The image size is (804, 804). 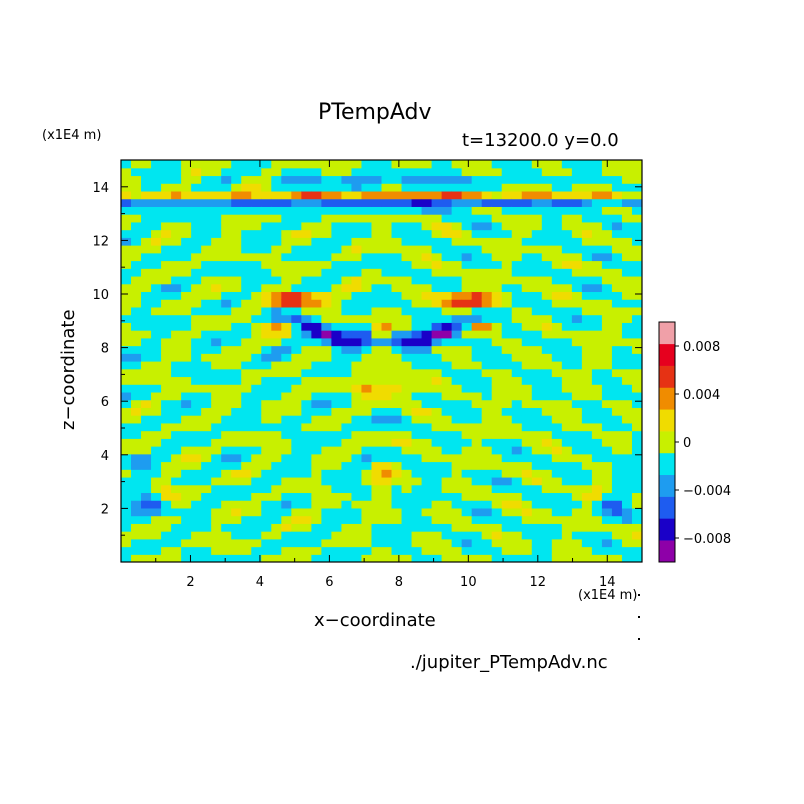 I want to click on colorbar-swatch, so click(x=667, y=333).